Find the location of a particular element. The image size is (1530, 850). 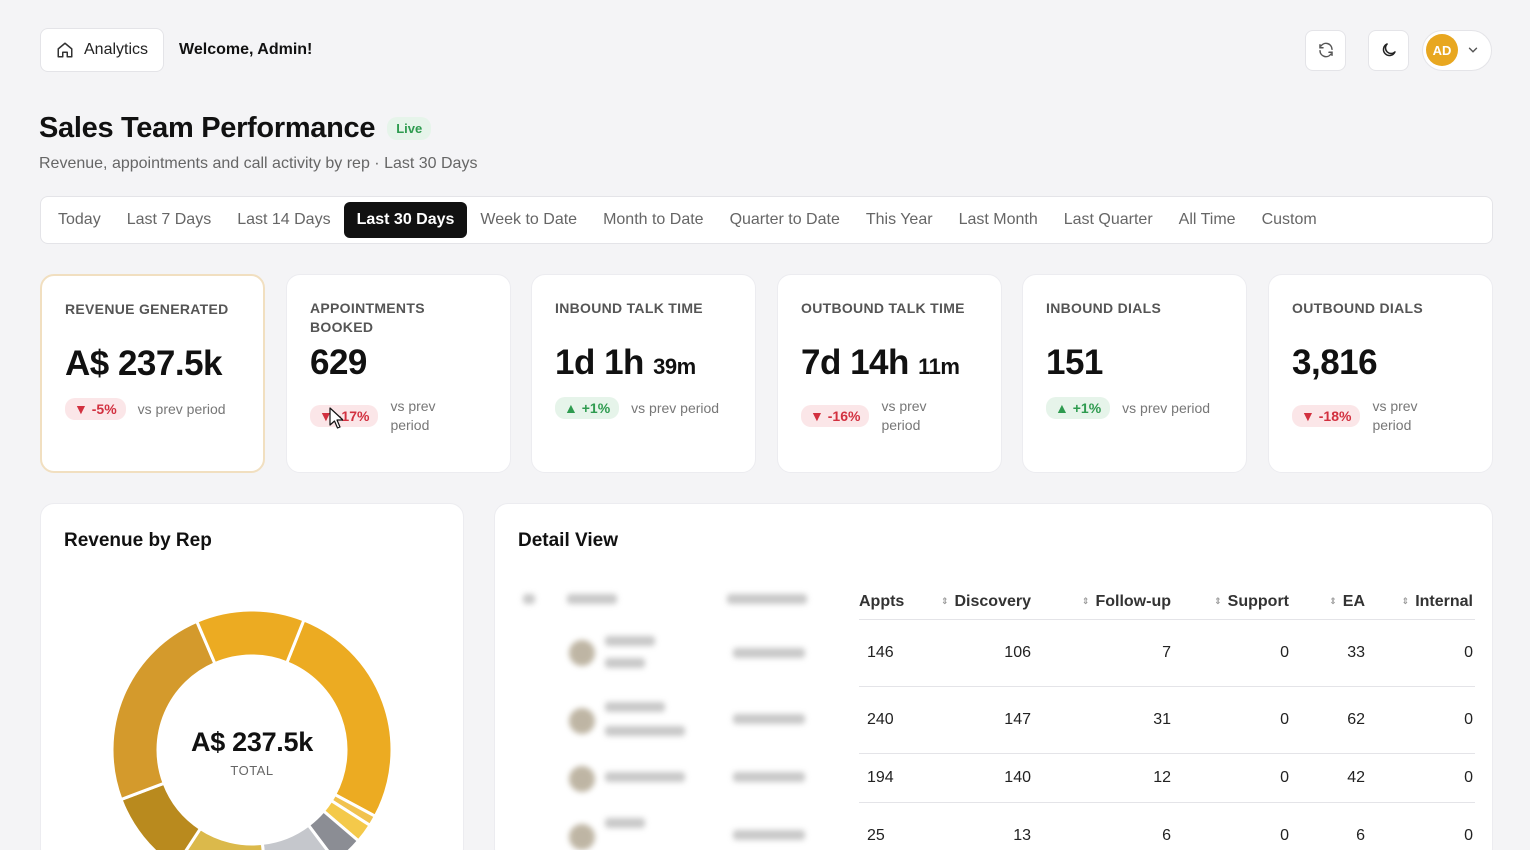

table-row: 240 147 31 0 62 0 is located at coordinates (1167, 720).